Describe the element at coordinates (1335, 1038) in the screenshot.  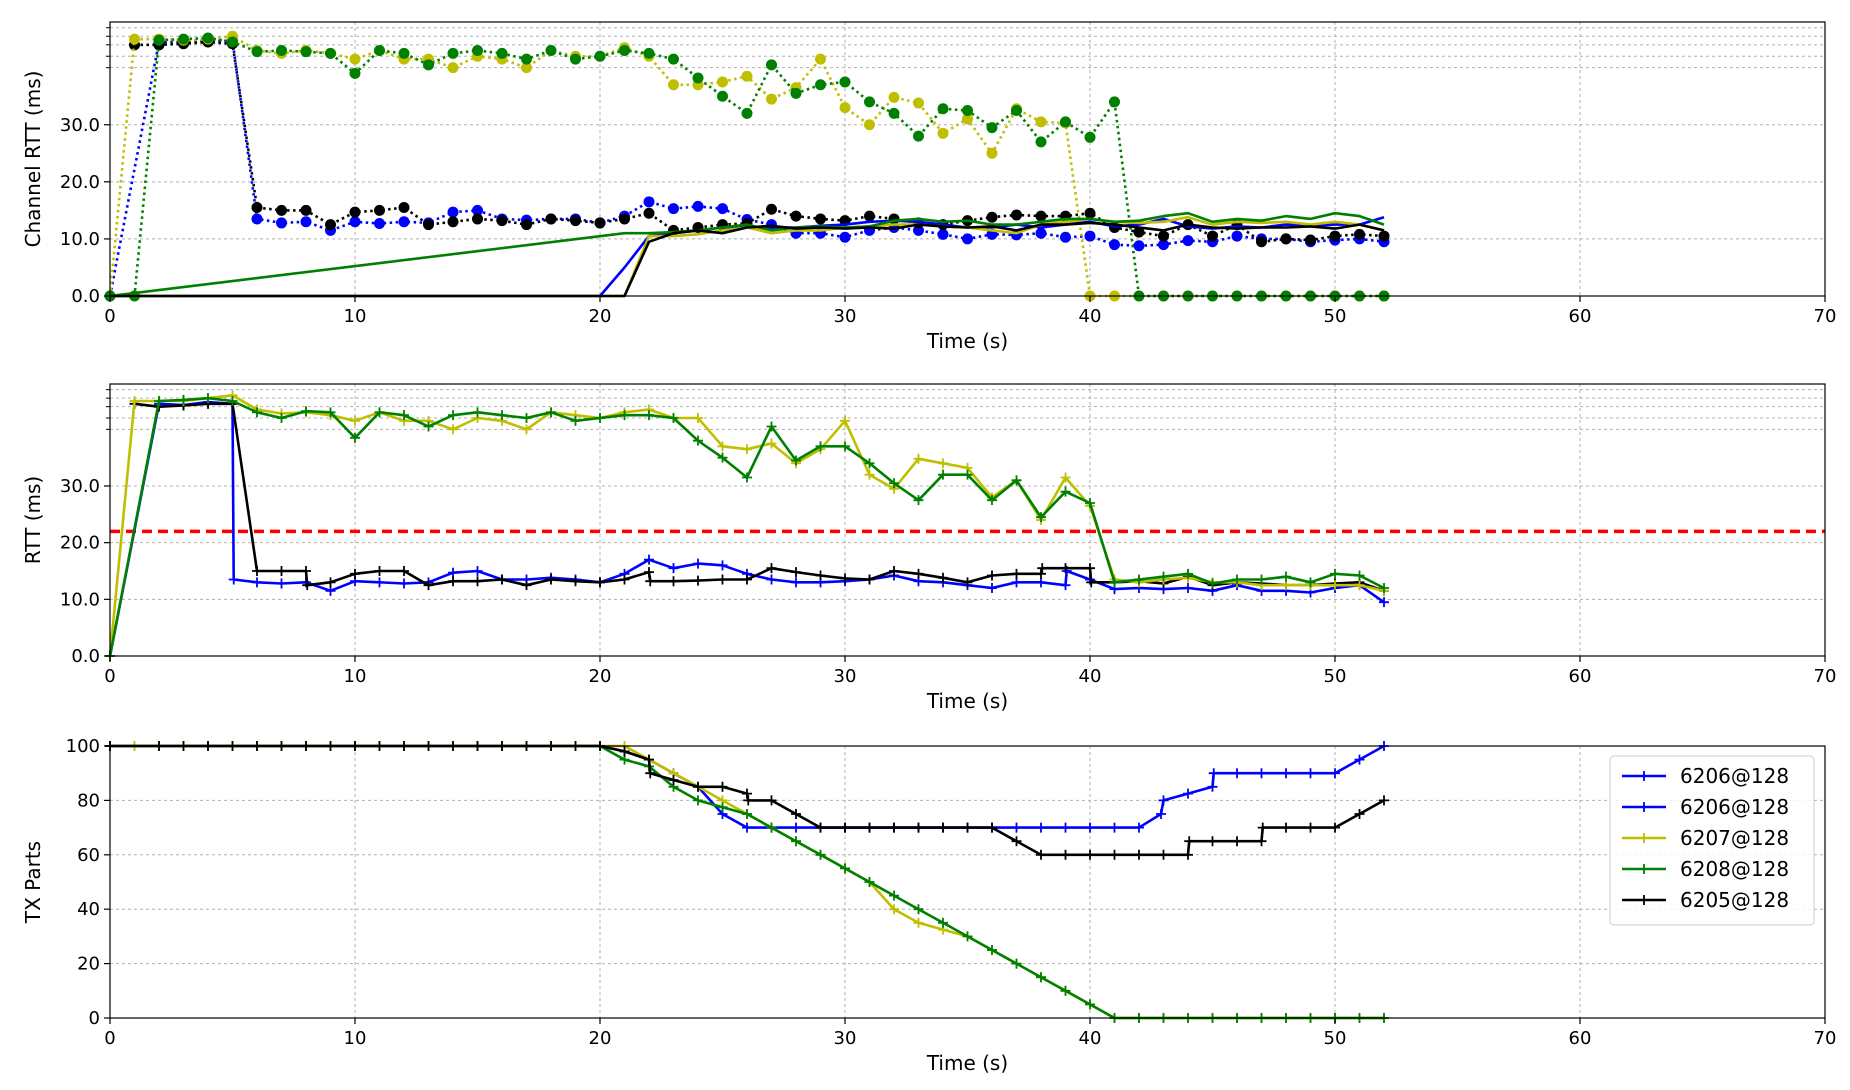
I see `x-tick-label: 50` at that location.